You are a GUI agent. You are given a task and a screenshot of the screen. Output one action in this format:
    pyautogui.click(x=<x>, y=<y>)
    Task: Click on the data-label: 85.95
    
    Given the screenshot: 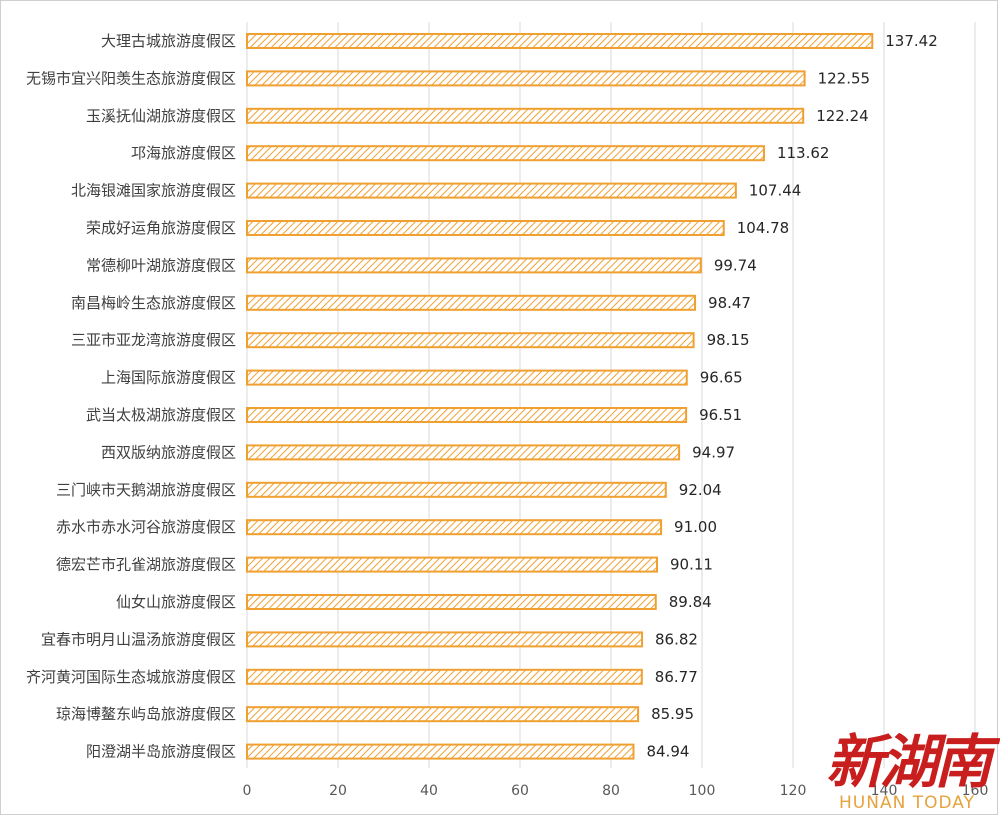 What is the action you would take?
    pyautogui.click(x=672, y=714)
    